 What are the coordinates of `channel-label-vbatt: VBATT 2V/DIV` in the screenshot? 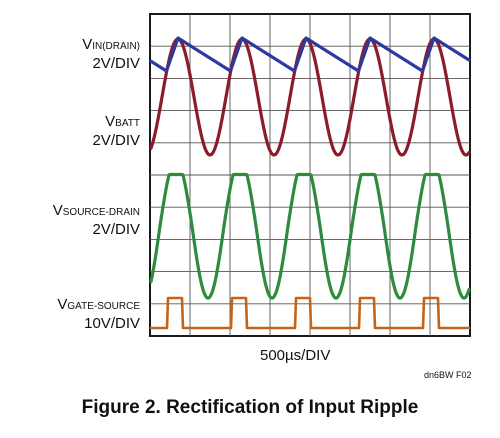 It's located at (116, 131).